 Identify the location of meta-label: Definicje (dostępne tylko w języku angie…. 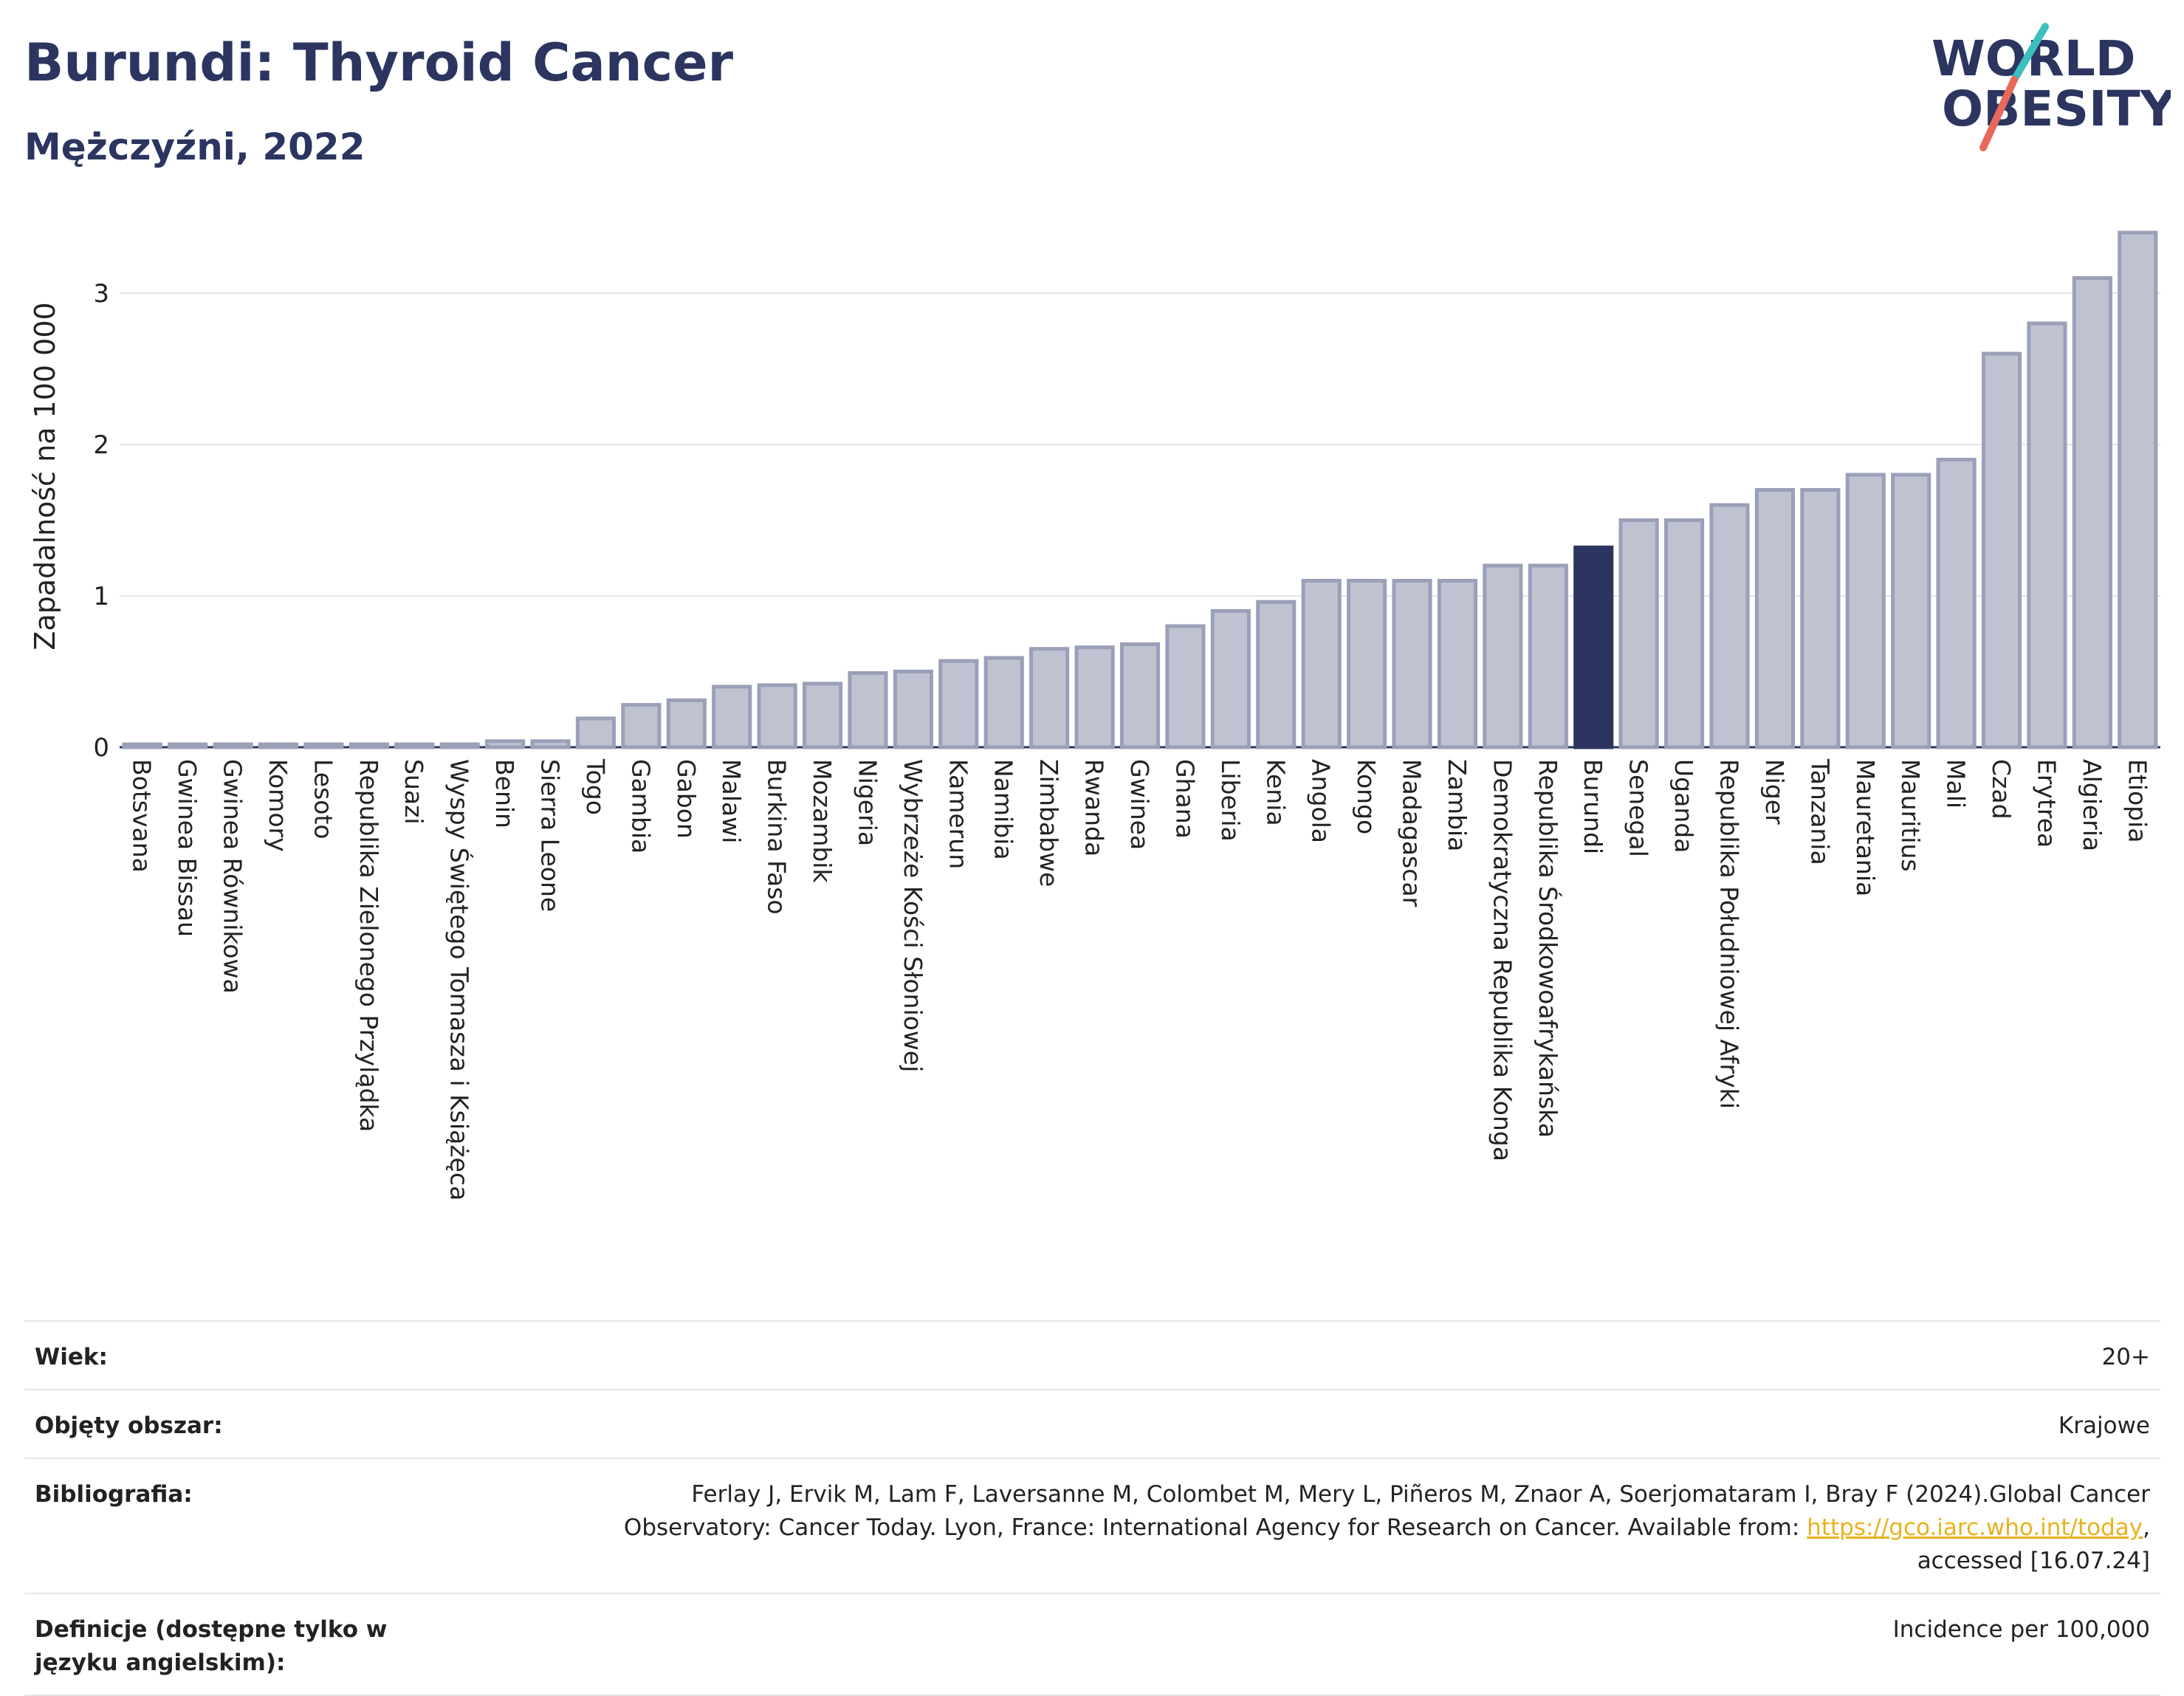
(256, 1645).